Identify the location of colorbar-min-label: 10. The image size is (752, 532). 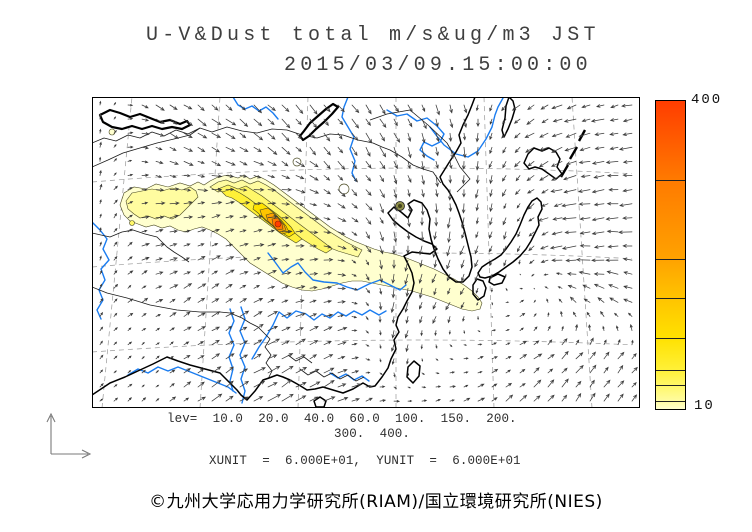
(704, 406).